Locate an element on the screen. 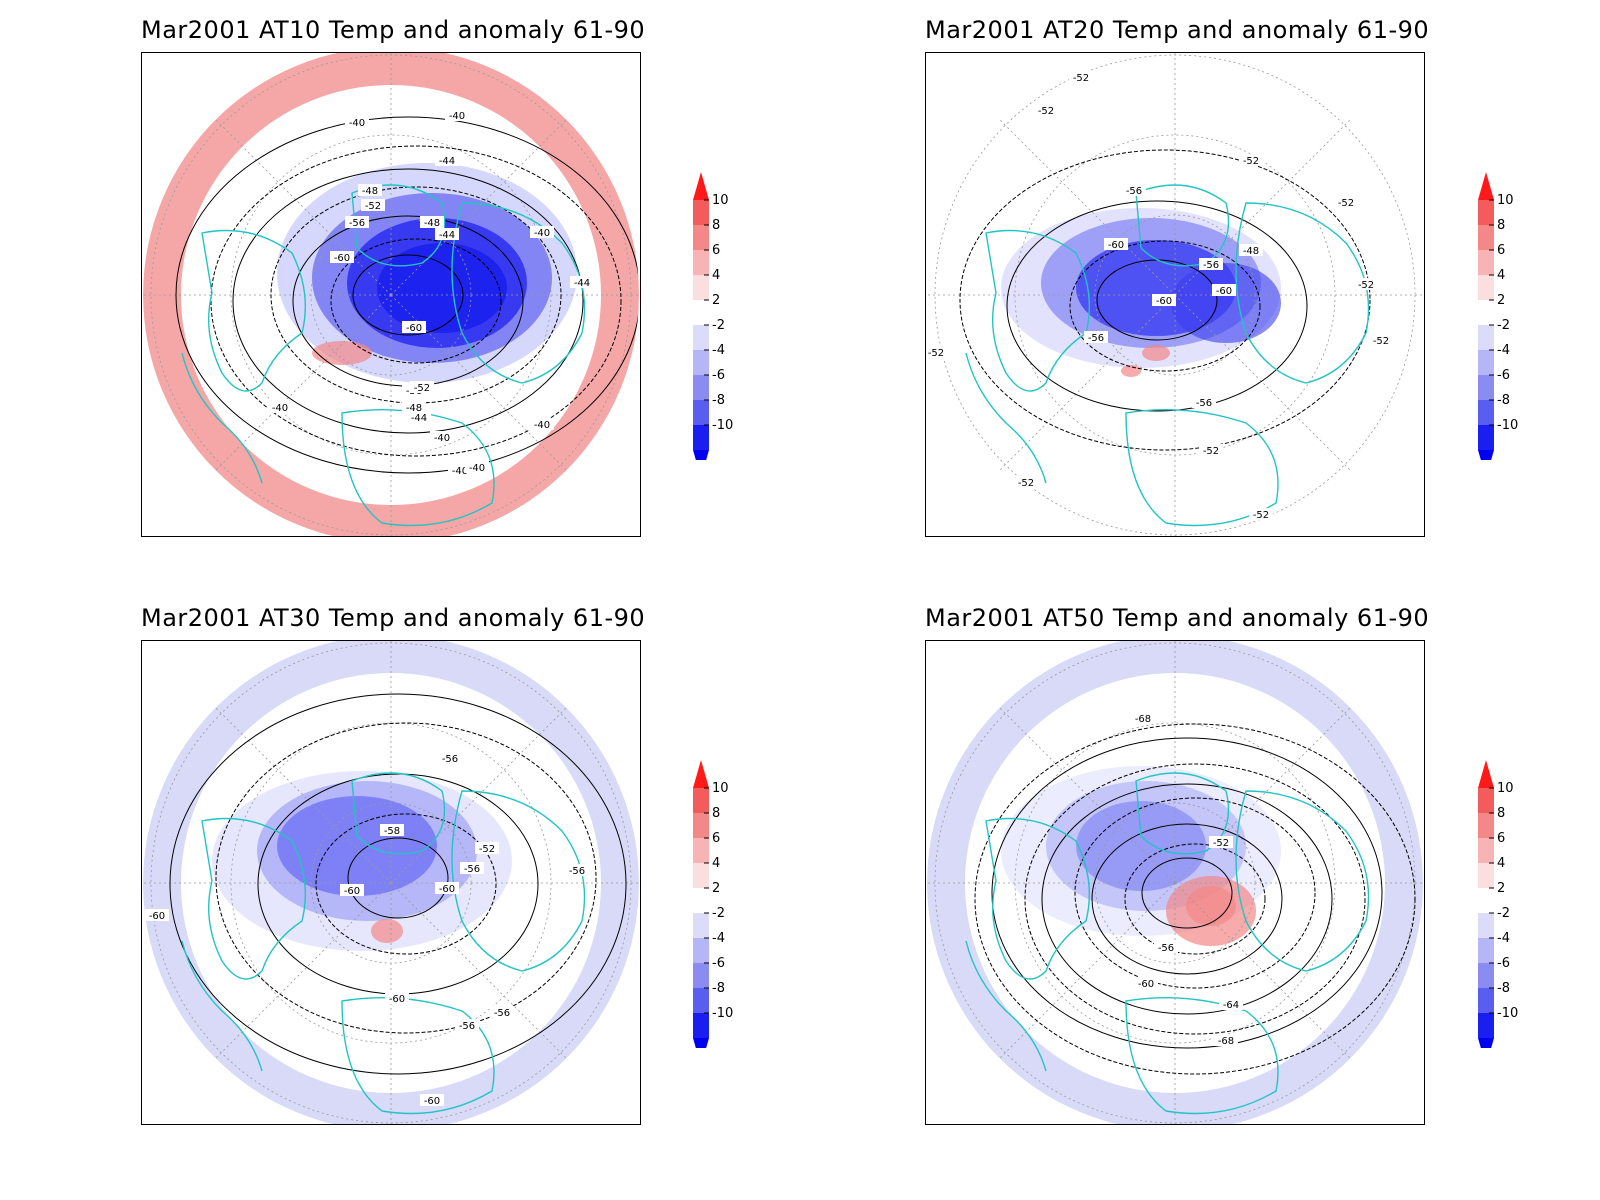  negative-anomaly-shade is located at coordinates (357, 846).